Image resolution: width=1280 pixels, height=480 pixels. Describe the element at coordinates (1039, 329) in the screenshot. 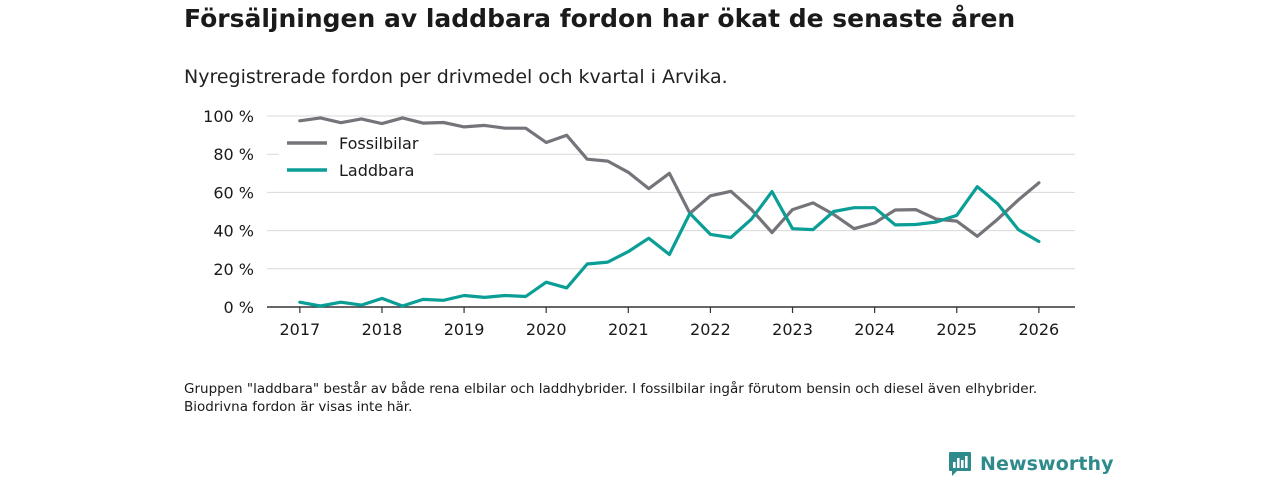

I see `x-tick-label: 2026` at that location.